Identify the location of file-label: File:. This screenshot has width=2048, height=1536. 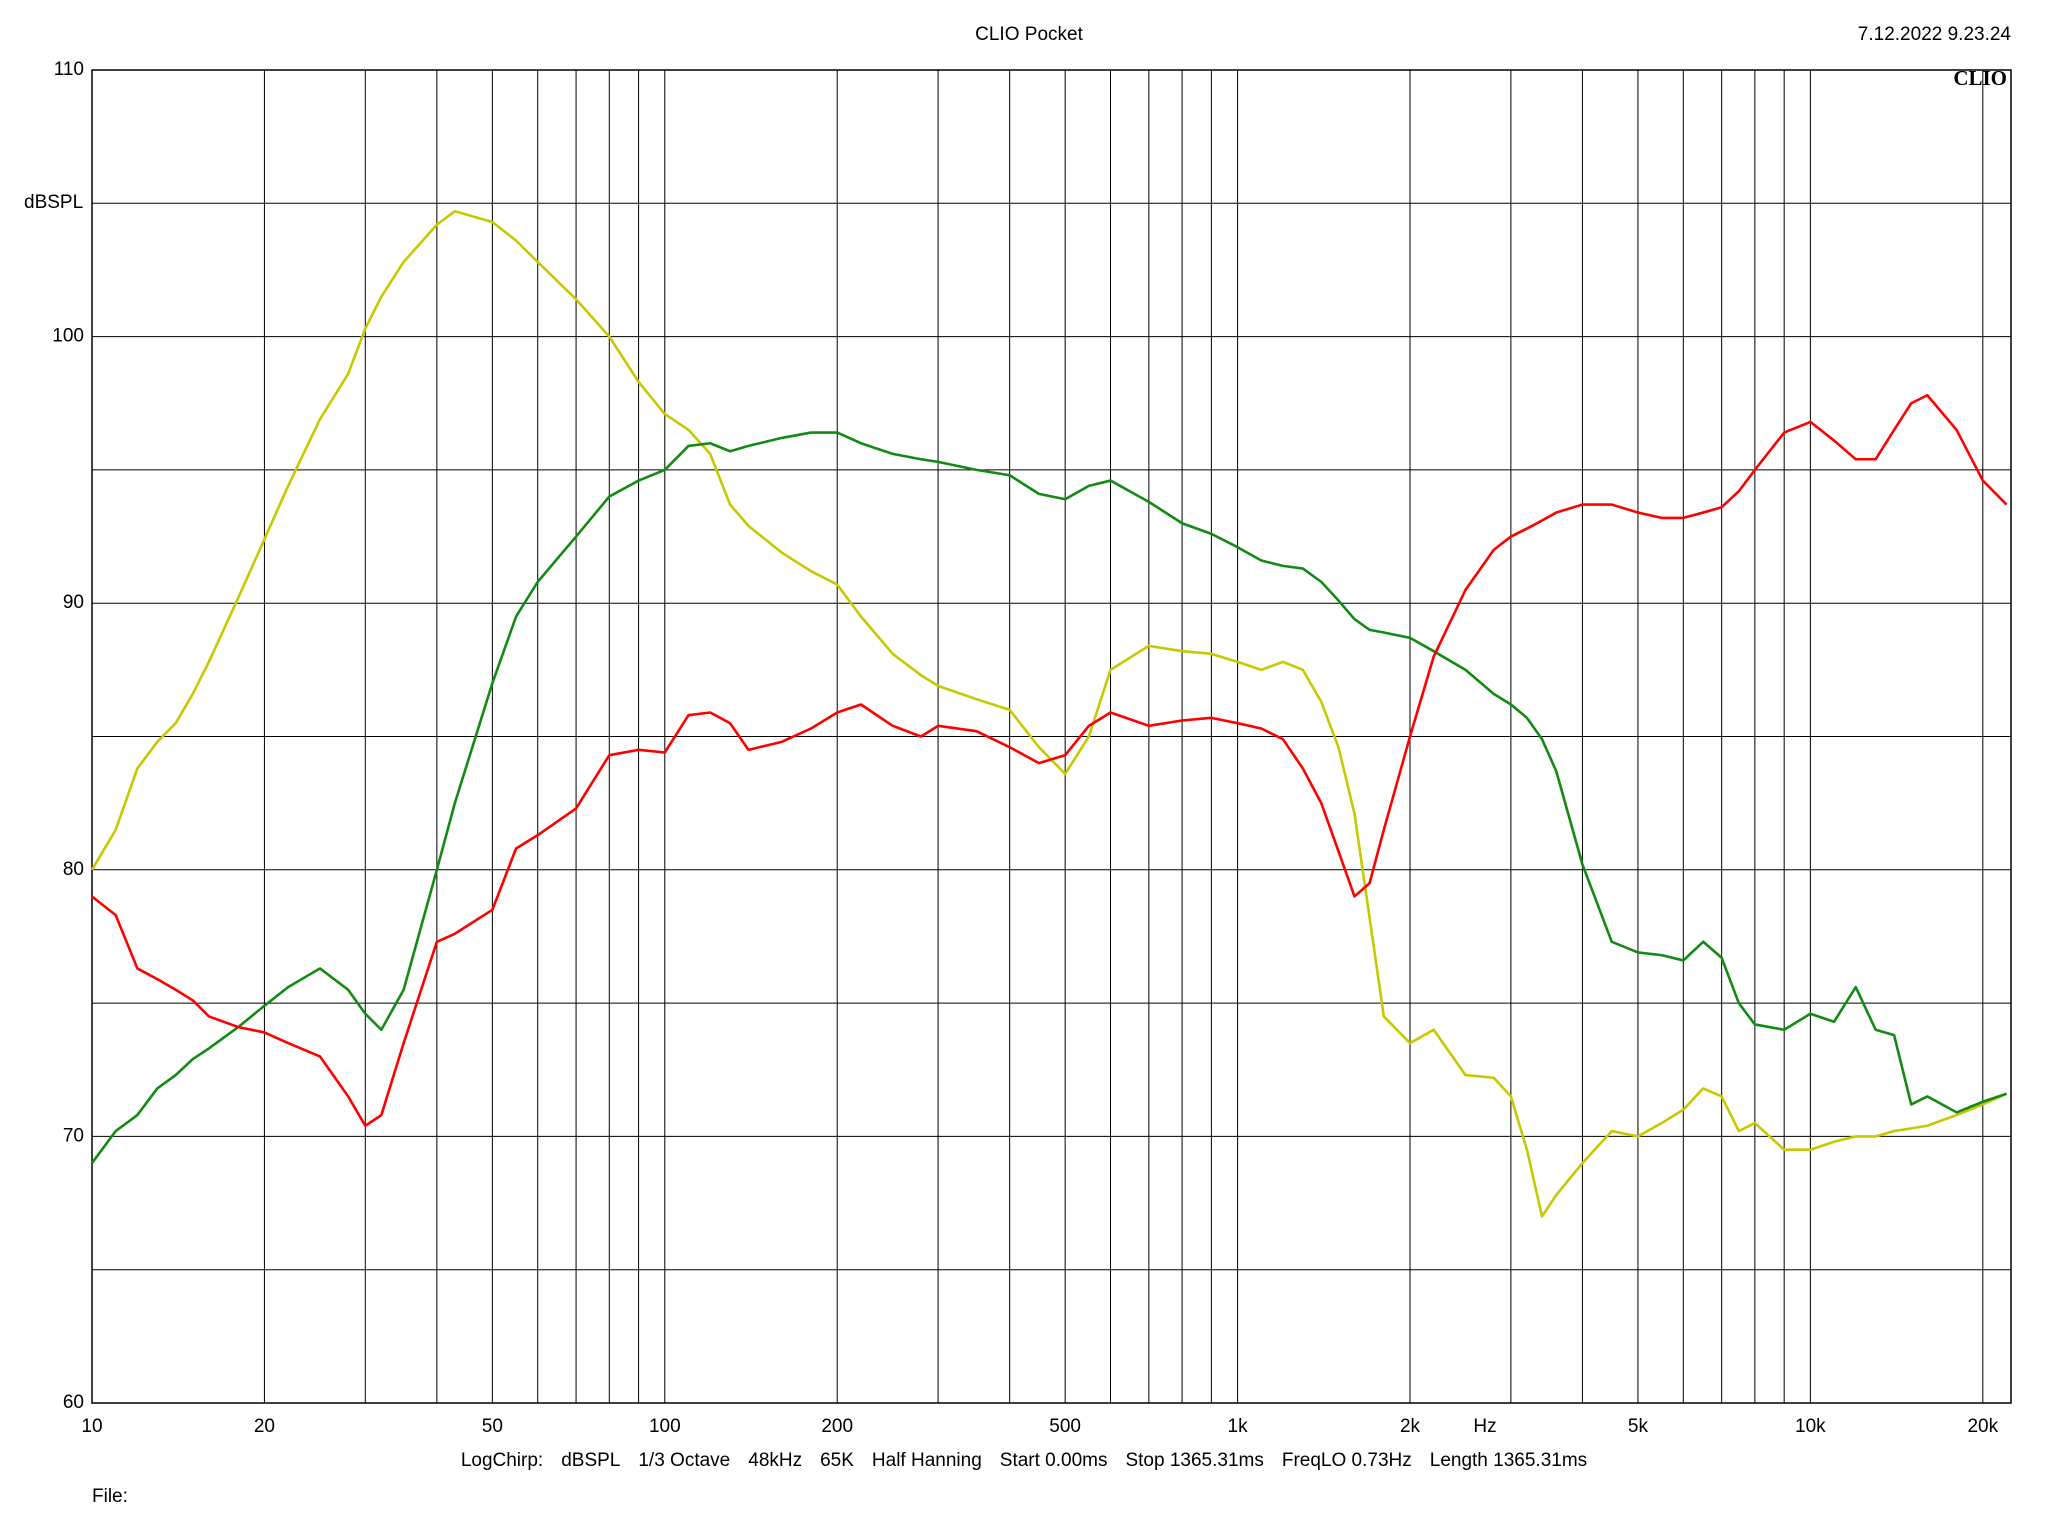
(110, 1496).